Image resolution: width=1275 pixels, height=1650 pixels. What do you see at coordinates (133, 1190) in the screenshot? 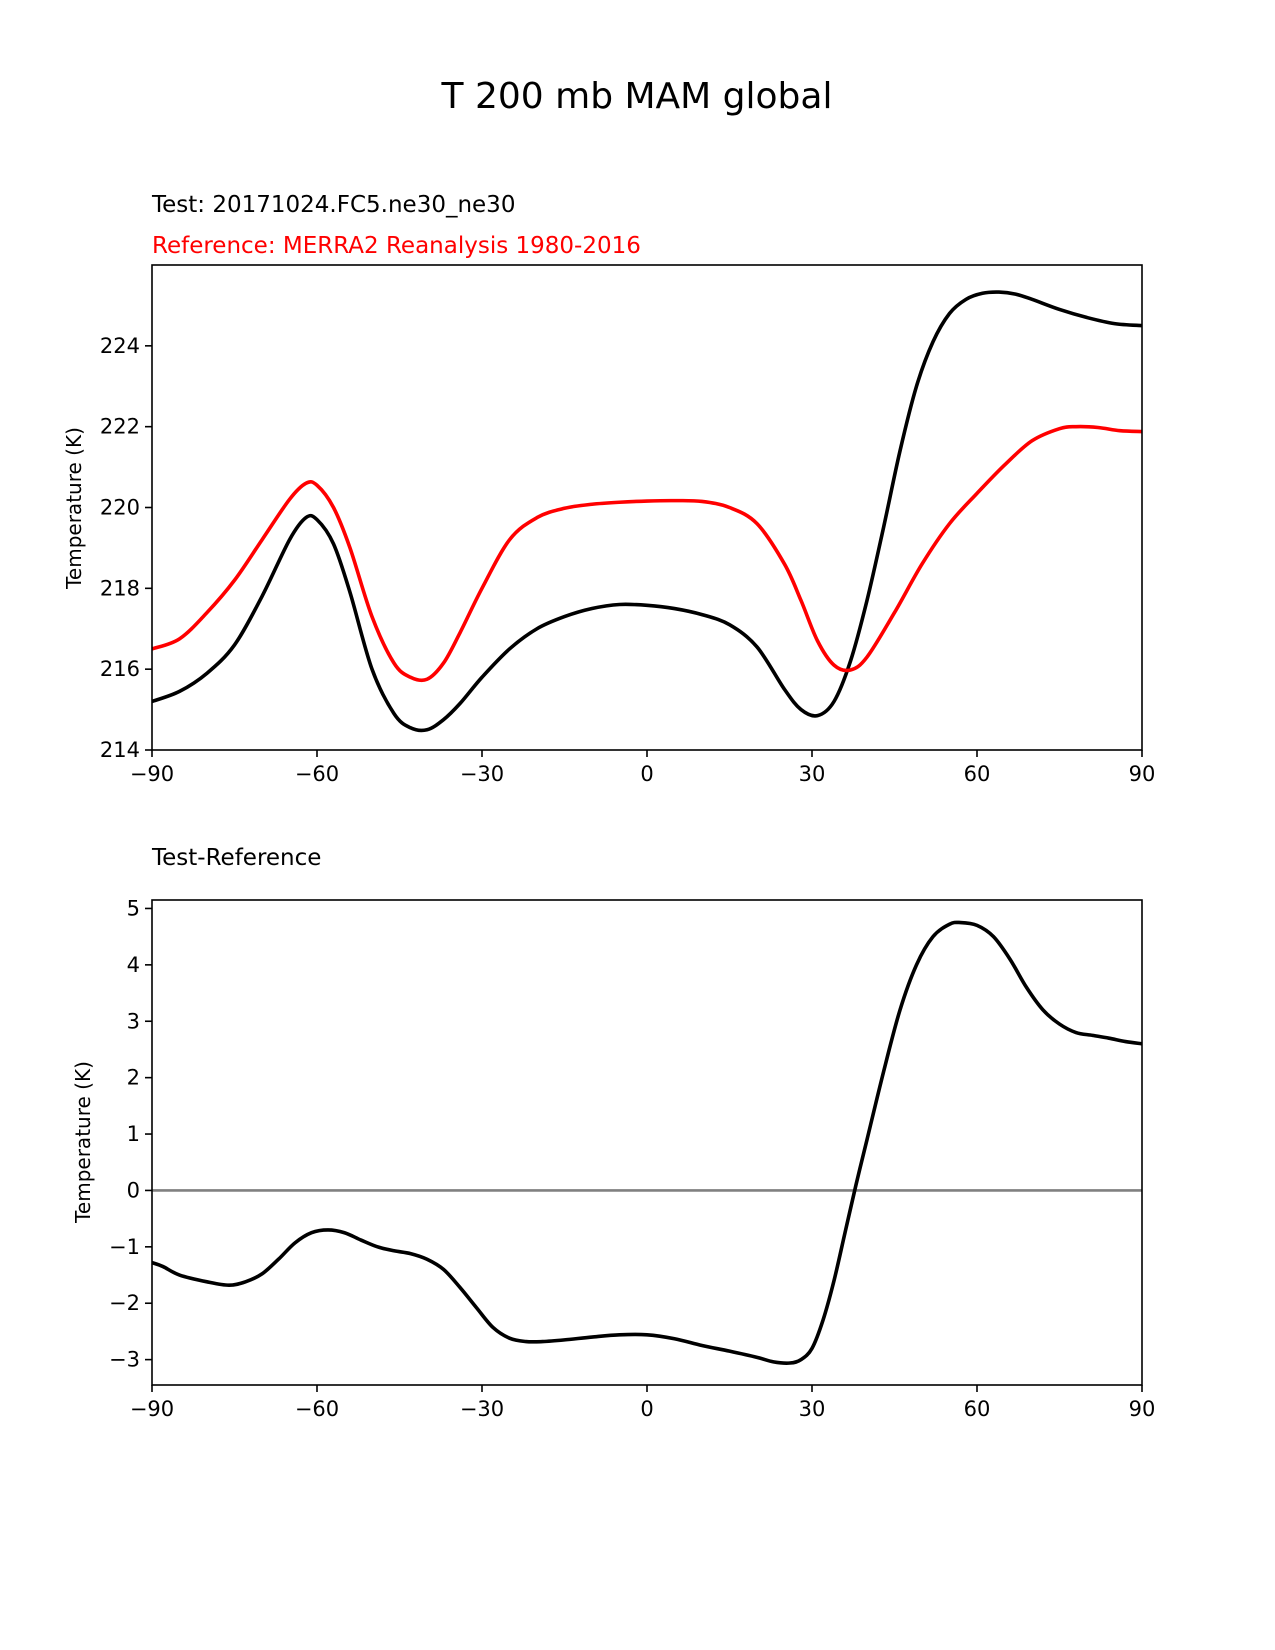
I see `y-tick-label: 0` at bounding box center [133, 1190].